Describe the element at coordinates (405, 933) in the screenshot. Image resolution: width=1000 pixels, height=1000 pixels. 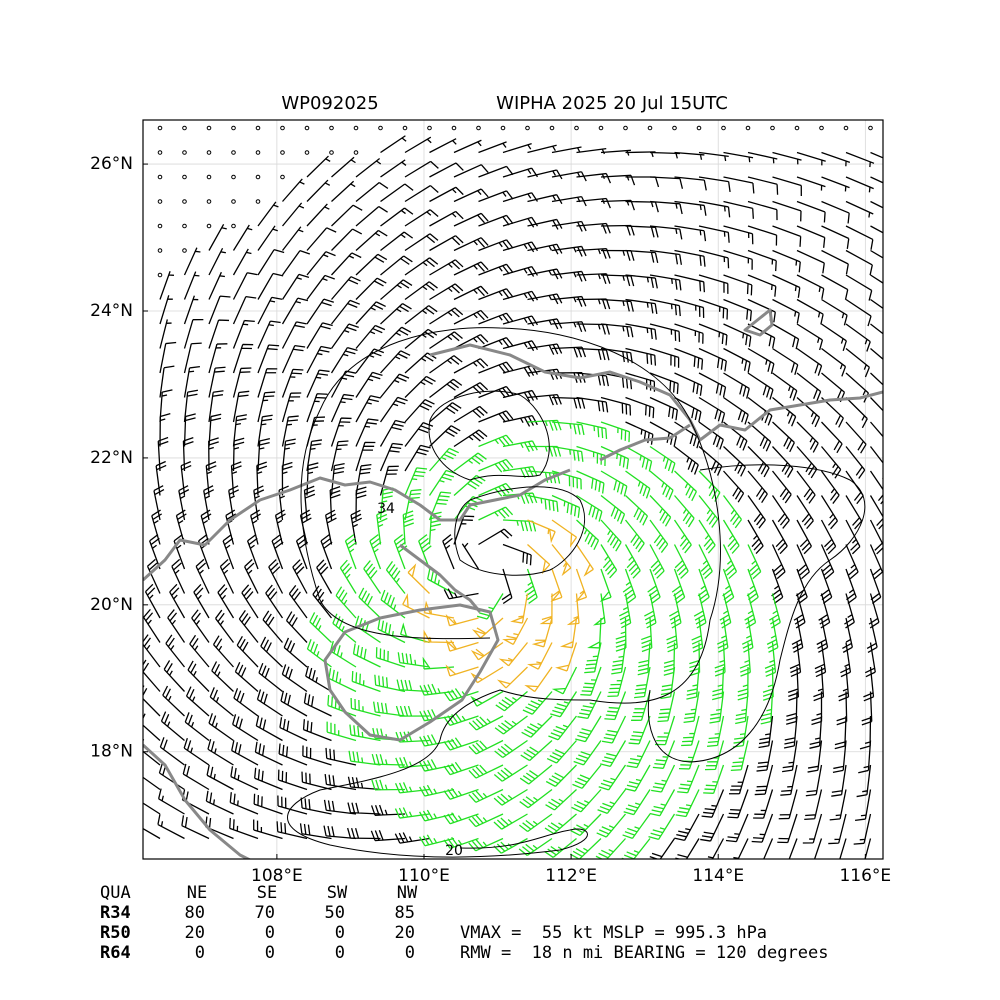
I see `table-cell: 20` at that location.